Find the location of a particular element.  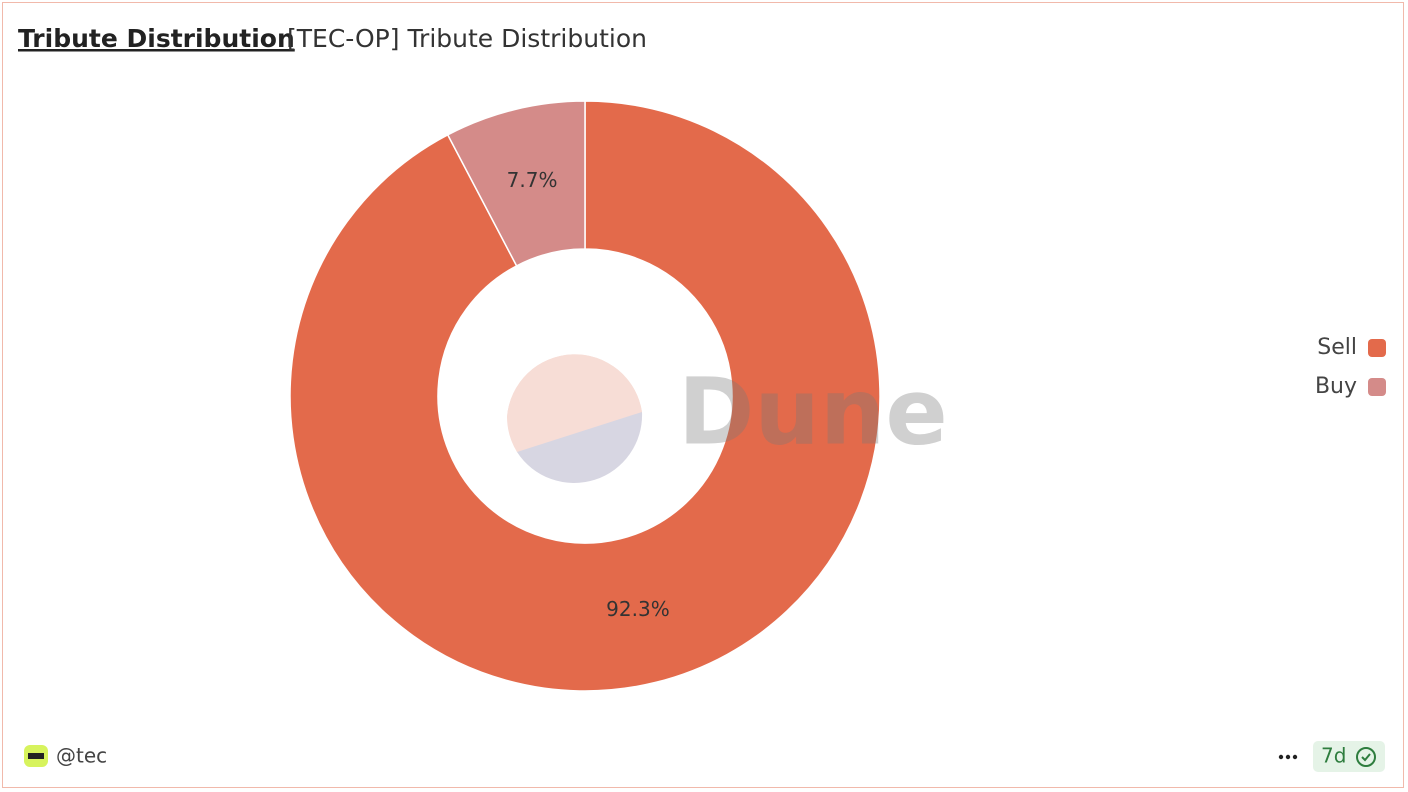

footer-avatar is located at coordinates (36, 756).